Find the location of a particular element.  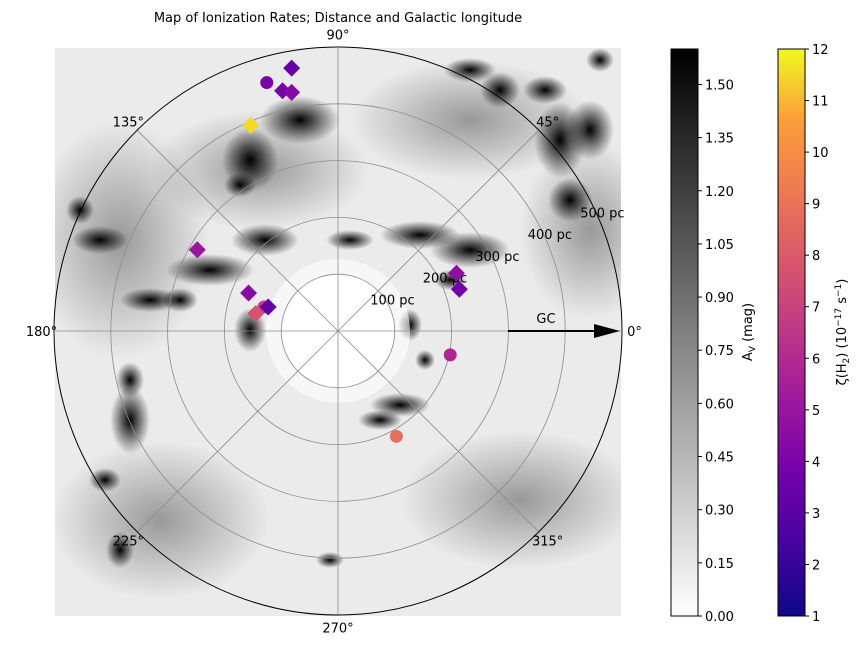

angular-tick-label: 45° is located at coordinates (547, 122).